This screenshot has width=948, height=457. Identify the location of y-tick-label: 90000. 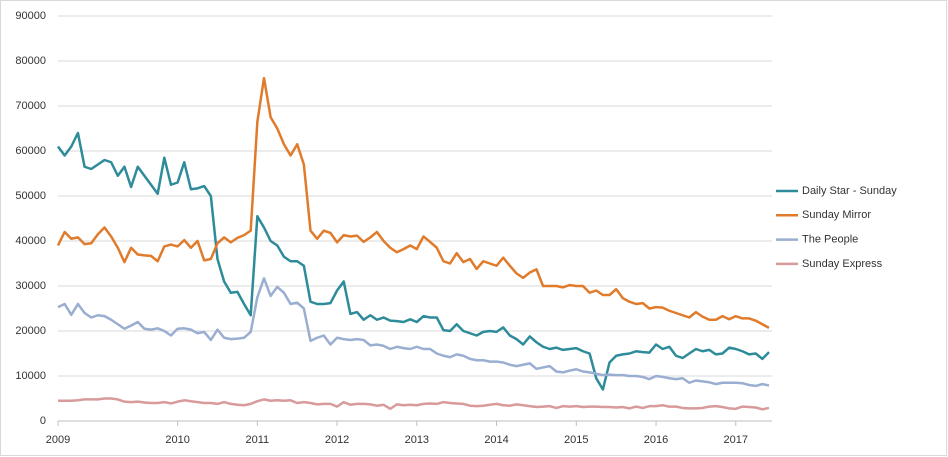
(30, 16).